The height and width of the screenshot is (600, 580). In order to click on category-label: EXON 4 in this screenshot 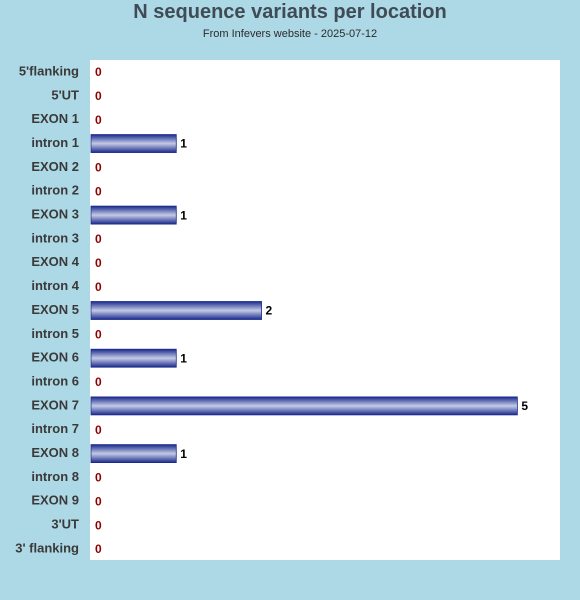, I will do `click(55, 261)`.